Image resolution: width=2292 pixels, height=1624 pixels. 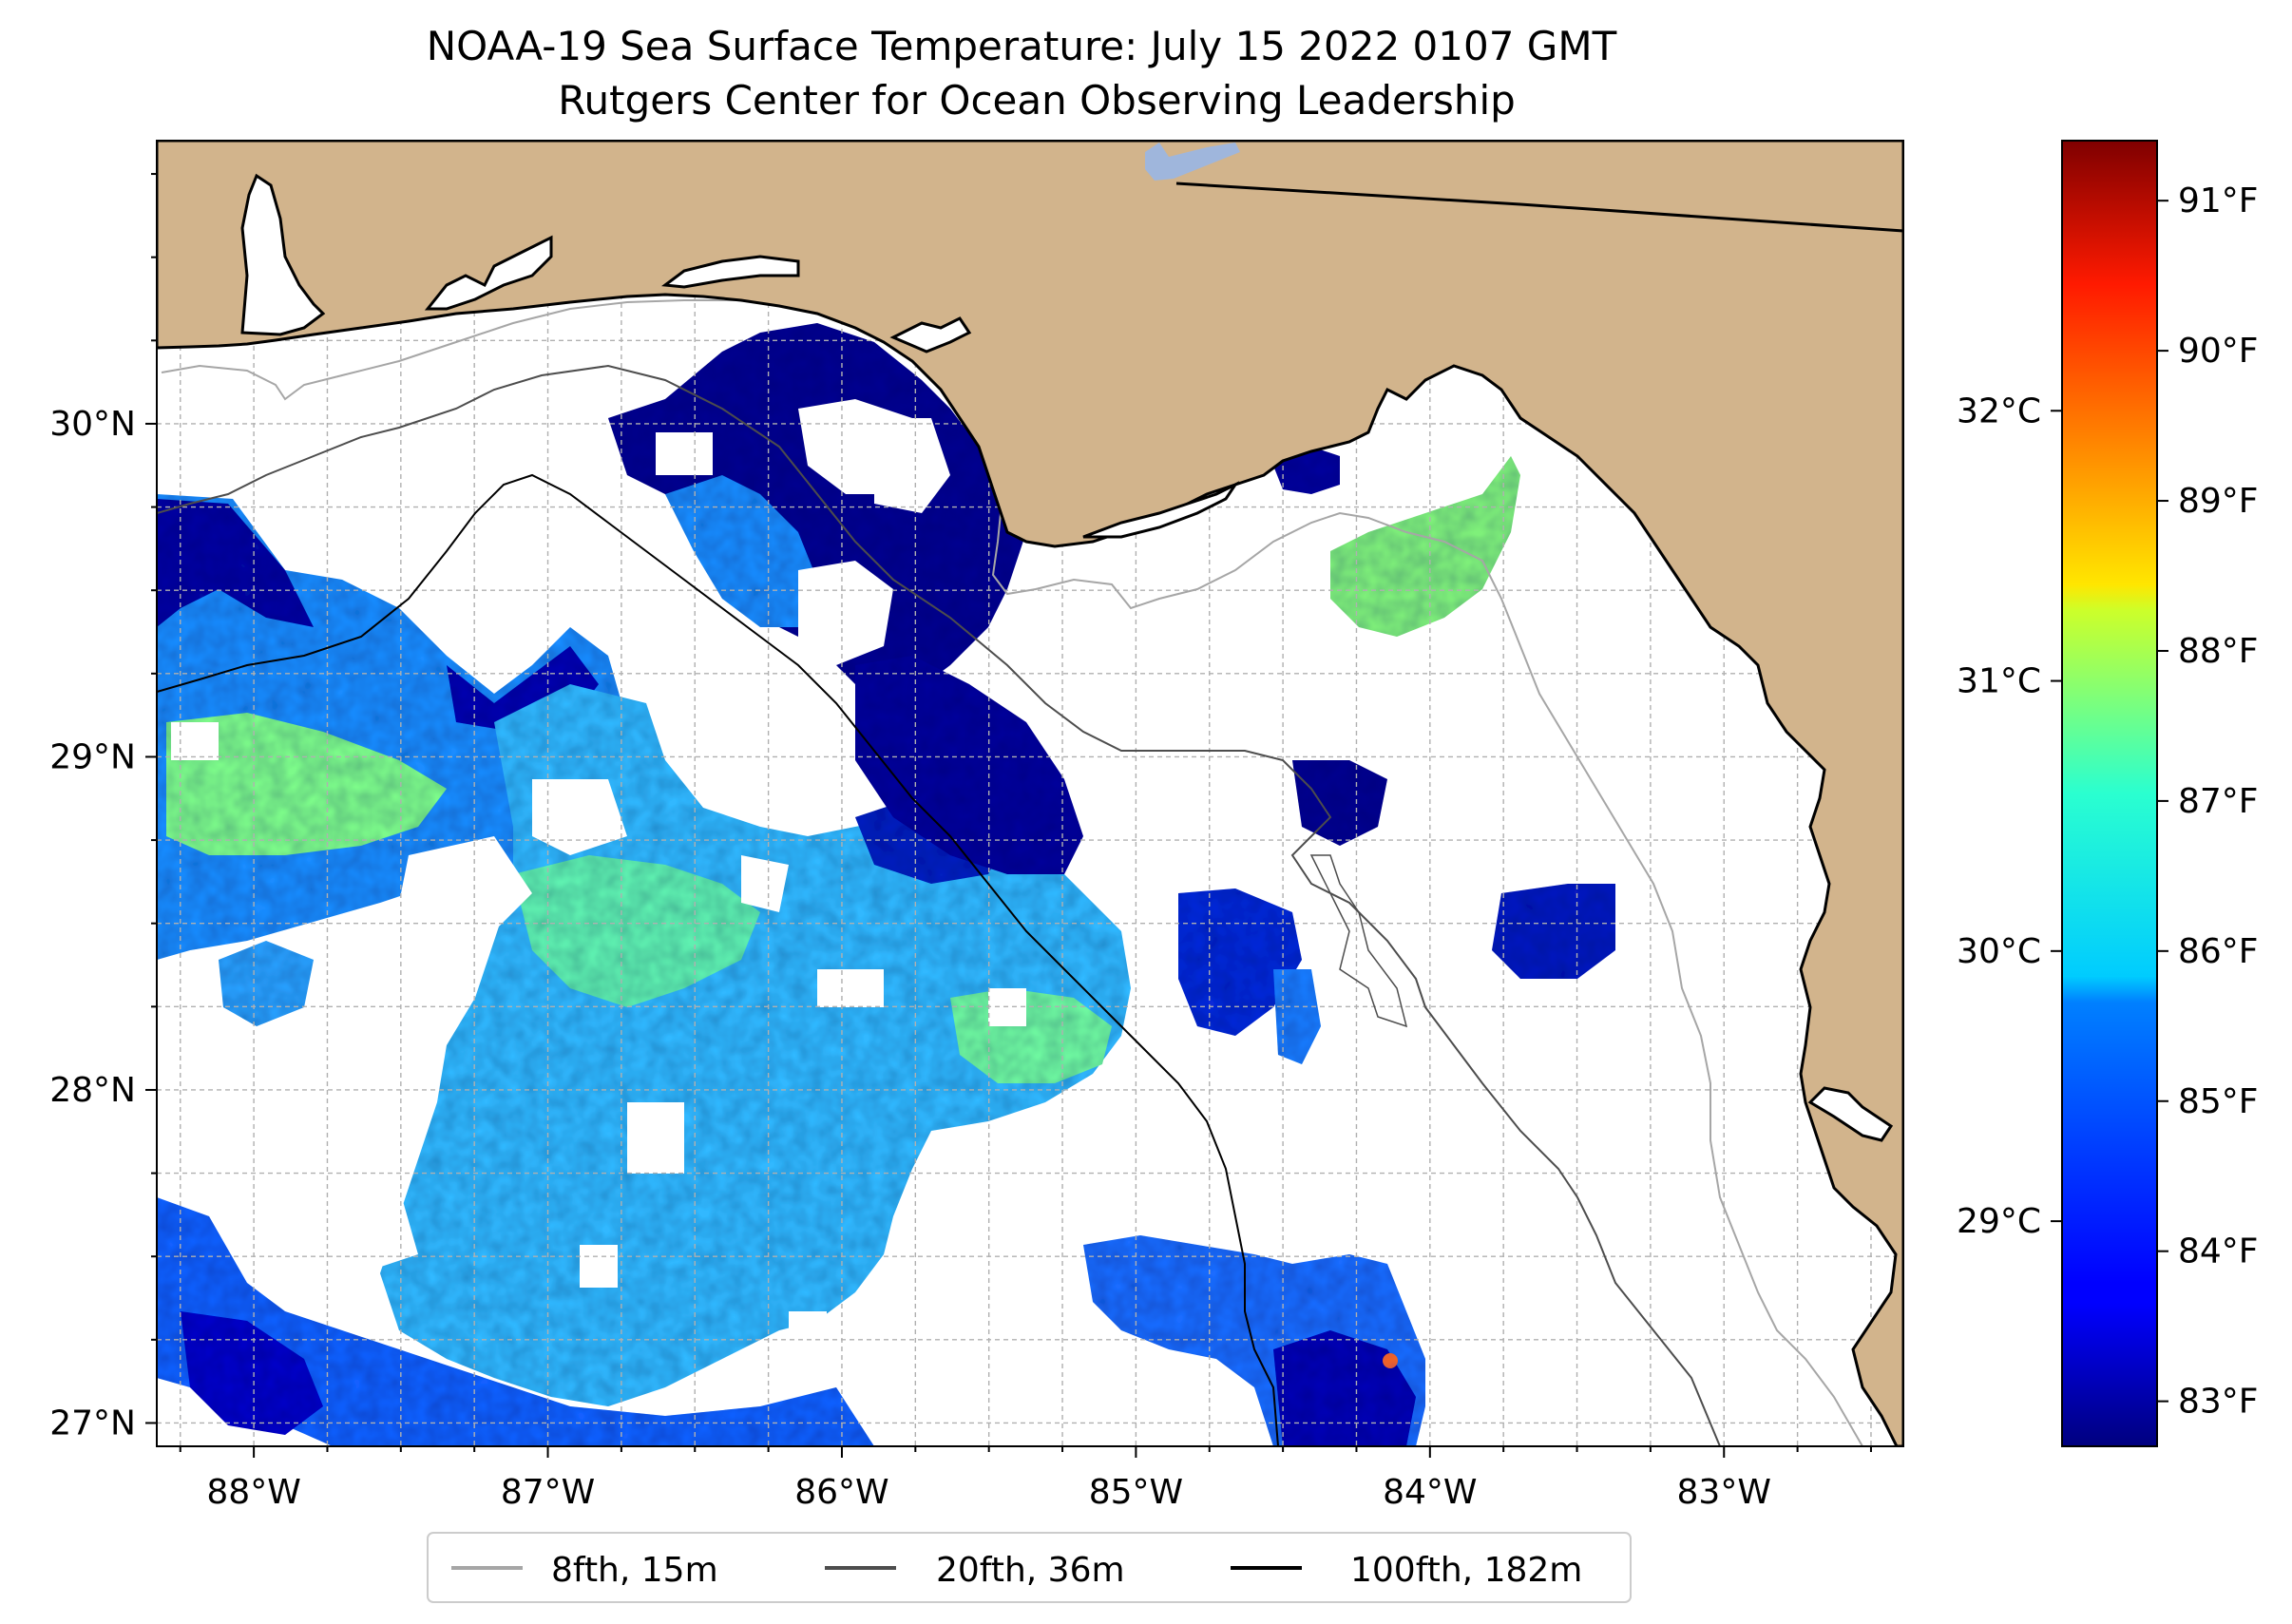 I want to click on colorbar-f-label: 89°F, so click(x=2218, y=501).